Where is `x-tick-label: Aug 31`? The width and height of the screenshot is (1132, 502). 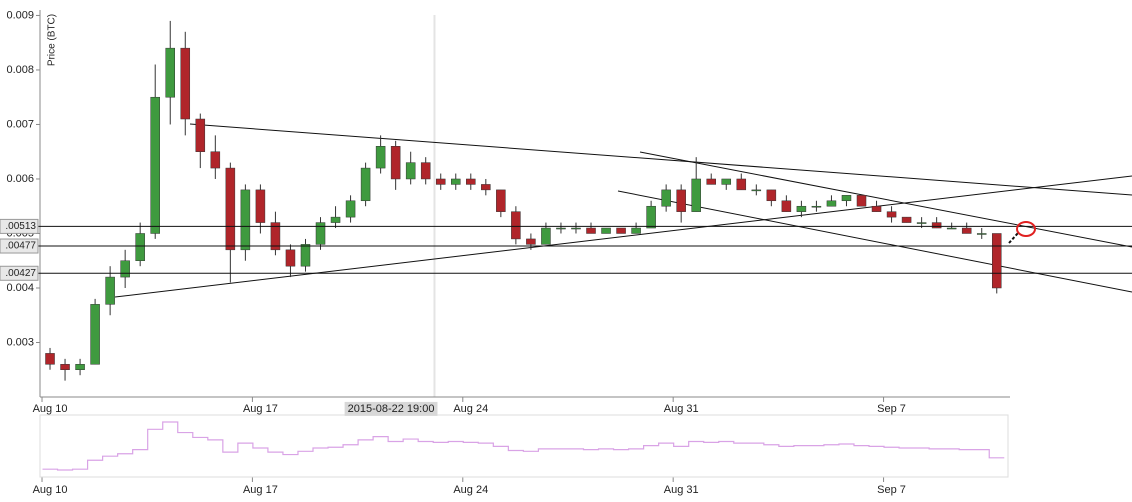
x-tick-label: Aug 31 is located at coordinates (681, 409).